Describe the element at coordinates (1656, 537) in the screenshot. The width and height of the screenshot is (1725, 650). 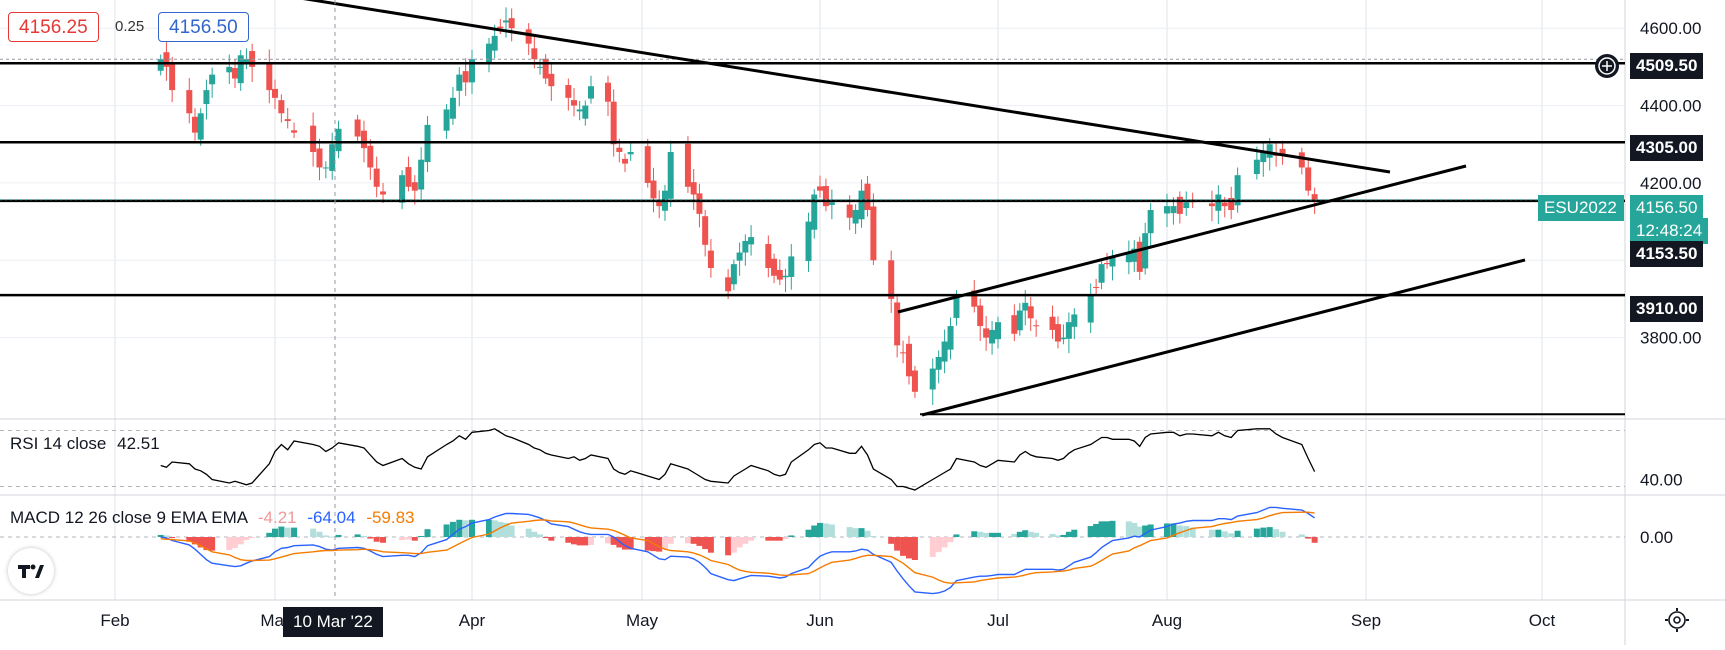
I see `macd-axis-label: 0.00` at that location.